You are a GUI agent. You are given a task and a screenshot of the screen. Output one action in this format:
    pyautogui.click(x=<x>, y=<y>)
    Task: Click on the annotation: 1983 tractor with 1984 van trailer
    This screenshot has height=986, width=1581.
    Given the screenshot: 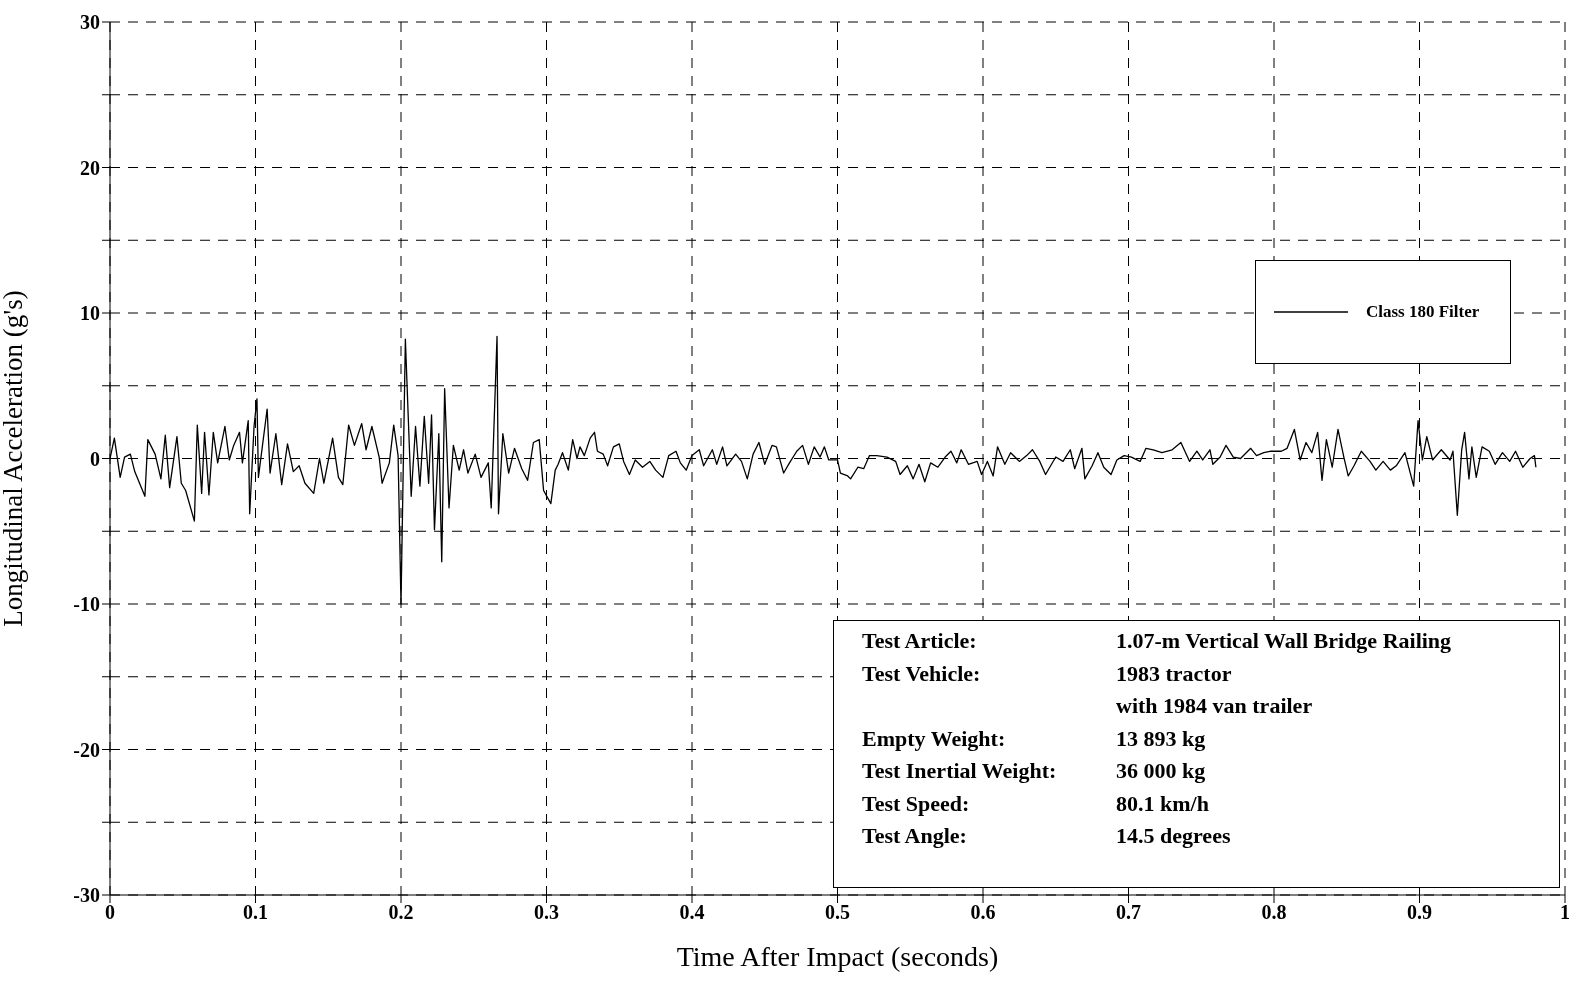 What is the action you would take?
    pyautogui.click(x=1215, y=689)
    